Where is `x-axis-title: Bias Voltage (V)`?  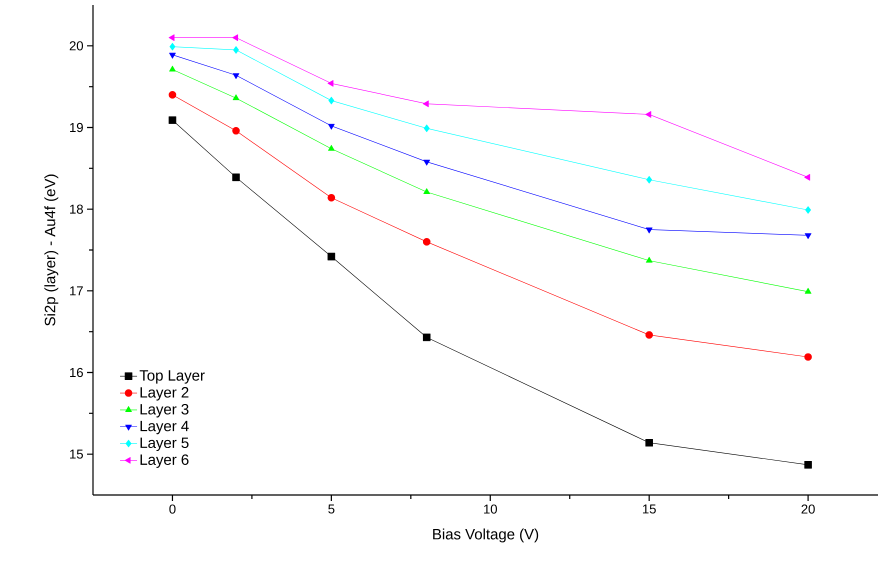
x-axis-title: Bias Voltage (V) is located at coordinates (485, 535).